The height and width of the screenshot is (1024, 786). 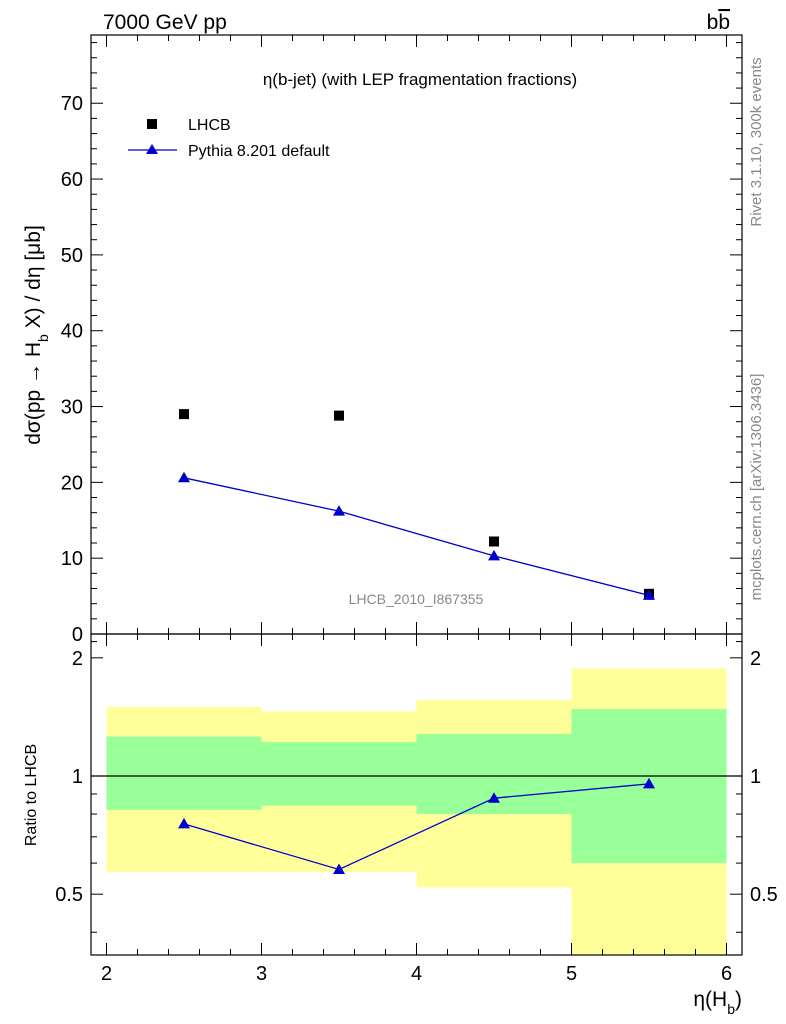 I want to click on process-label: bb, so click(x=718, y=22).